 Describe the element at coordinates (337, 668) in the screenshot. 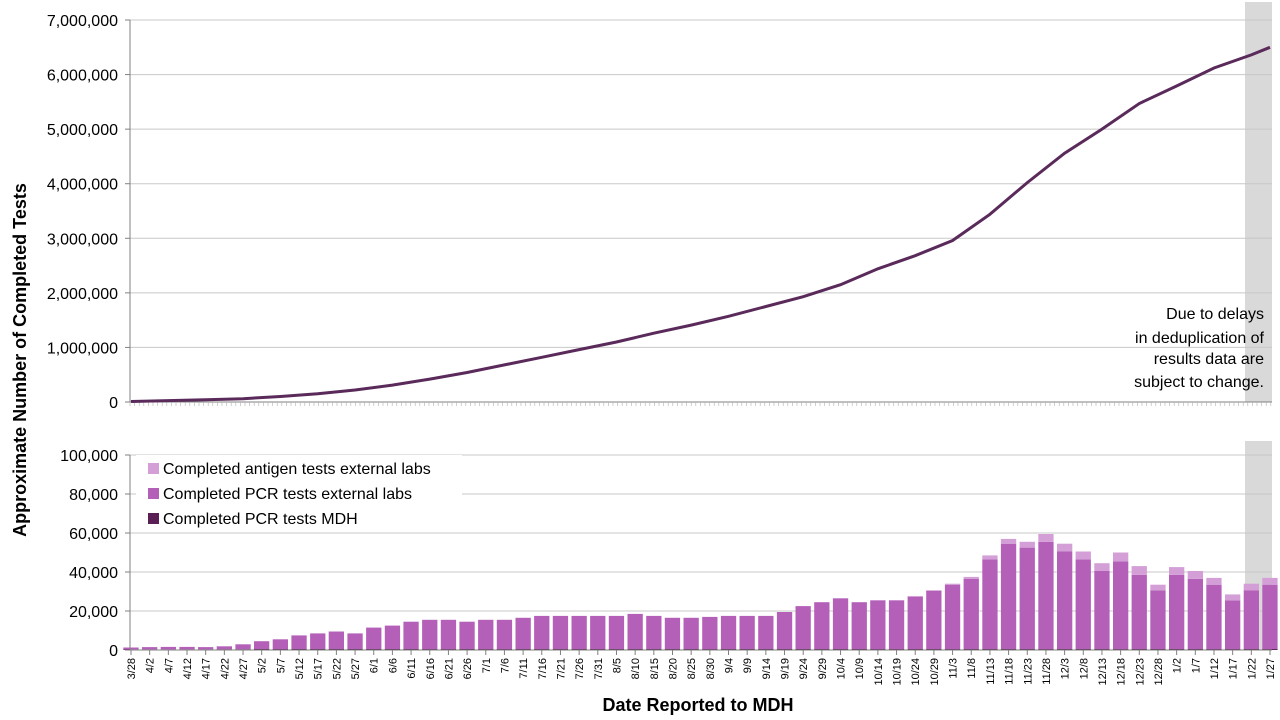

I see `bottom-x-tick-label: 5/22` at that location.